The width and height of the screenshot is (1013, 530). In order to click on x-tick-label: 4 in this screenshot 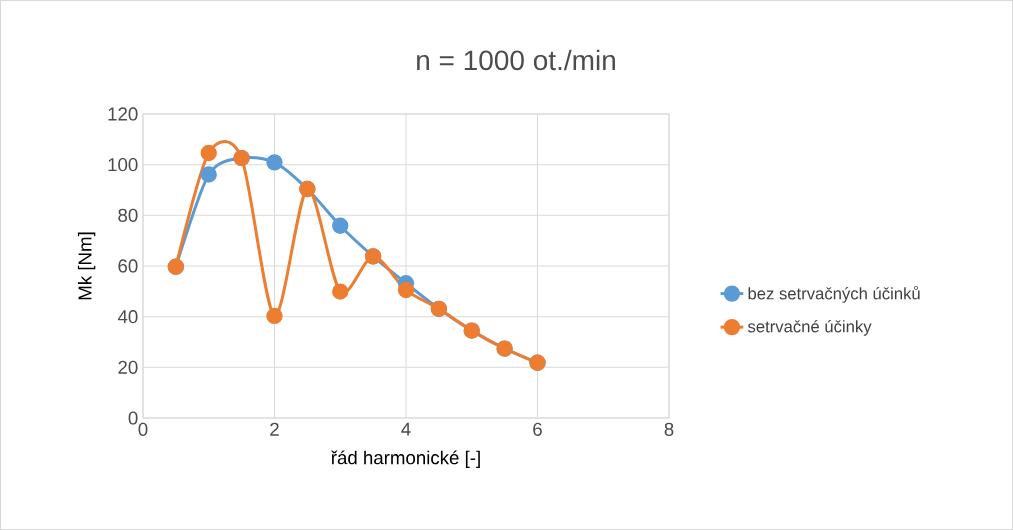, I will do `click(406, 429)`.